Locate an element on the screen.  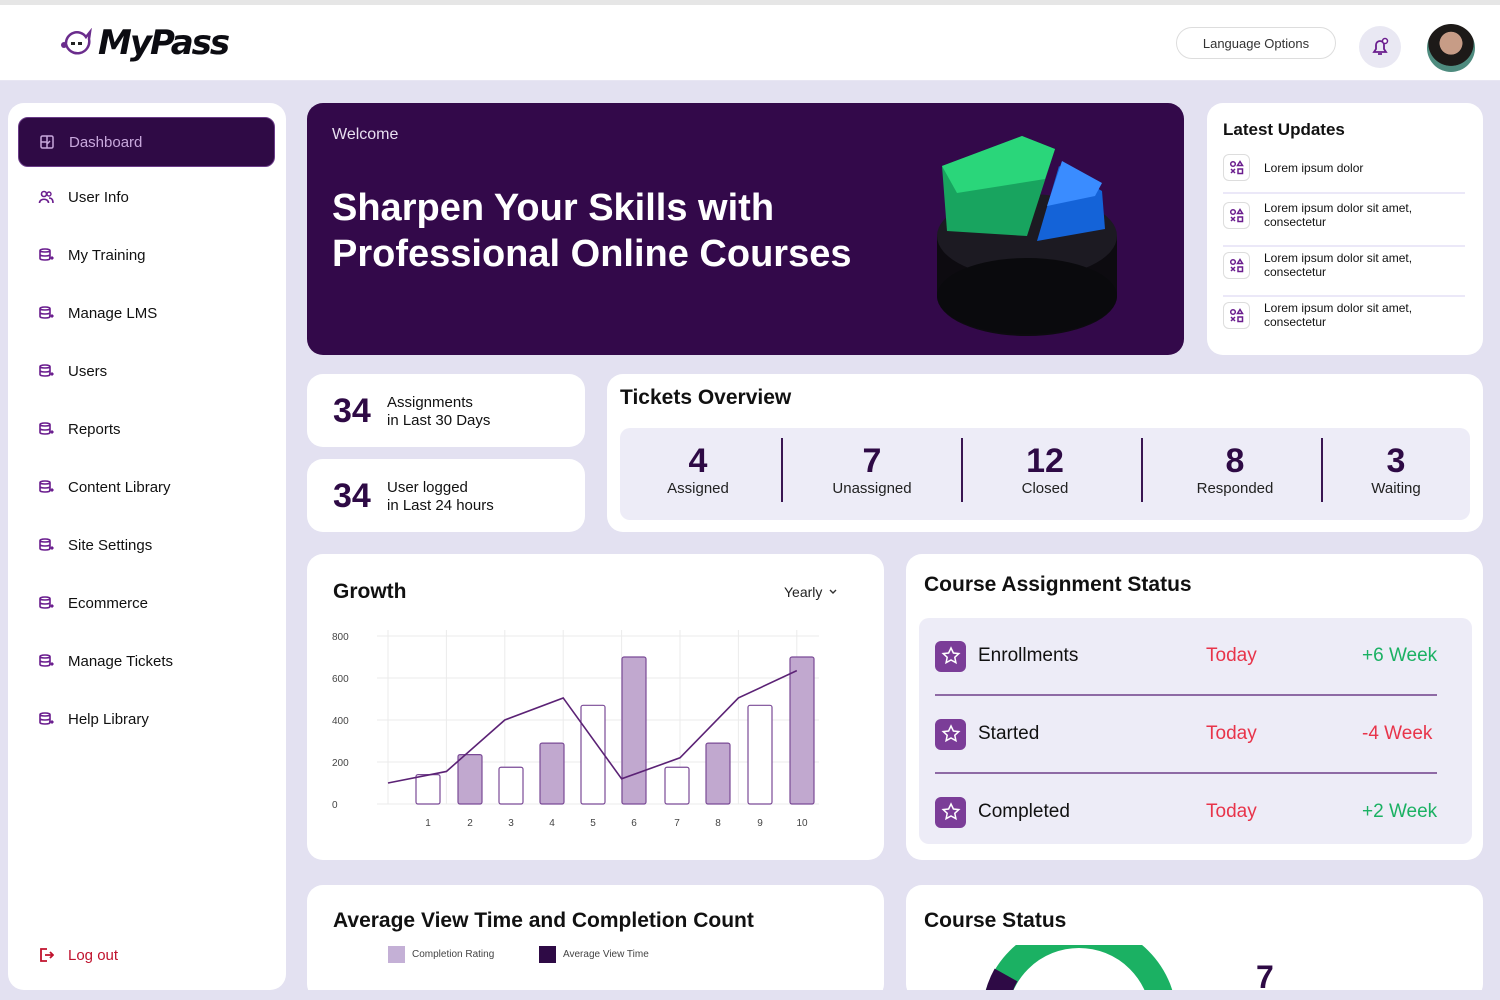
course-status-title: Course Status is located at coordinates (995, 920).